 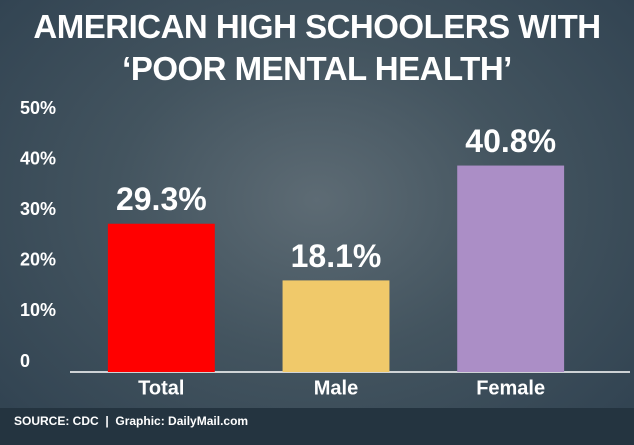 I want to click on credit: Graphic: DailyMail.com, so click(x=182, y=421).